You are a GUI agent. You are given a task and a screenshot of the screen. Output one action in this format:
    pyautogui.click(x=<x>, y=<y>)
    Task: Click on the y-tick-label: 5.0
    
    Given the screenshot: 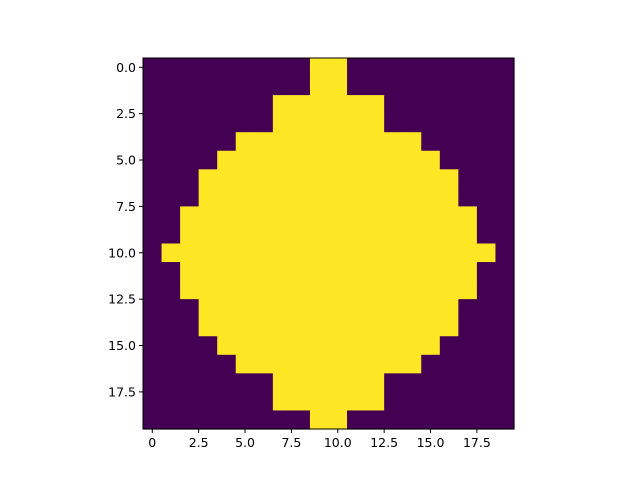 What is the action you would take?
    pyautogui.click(x=126, y=160)
    